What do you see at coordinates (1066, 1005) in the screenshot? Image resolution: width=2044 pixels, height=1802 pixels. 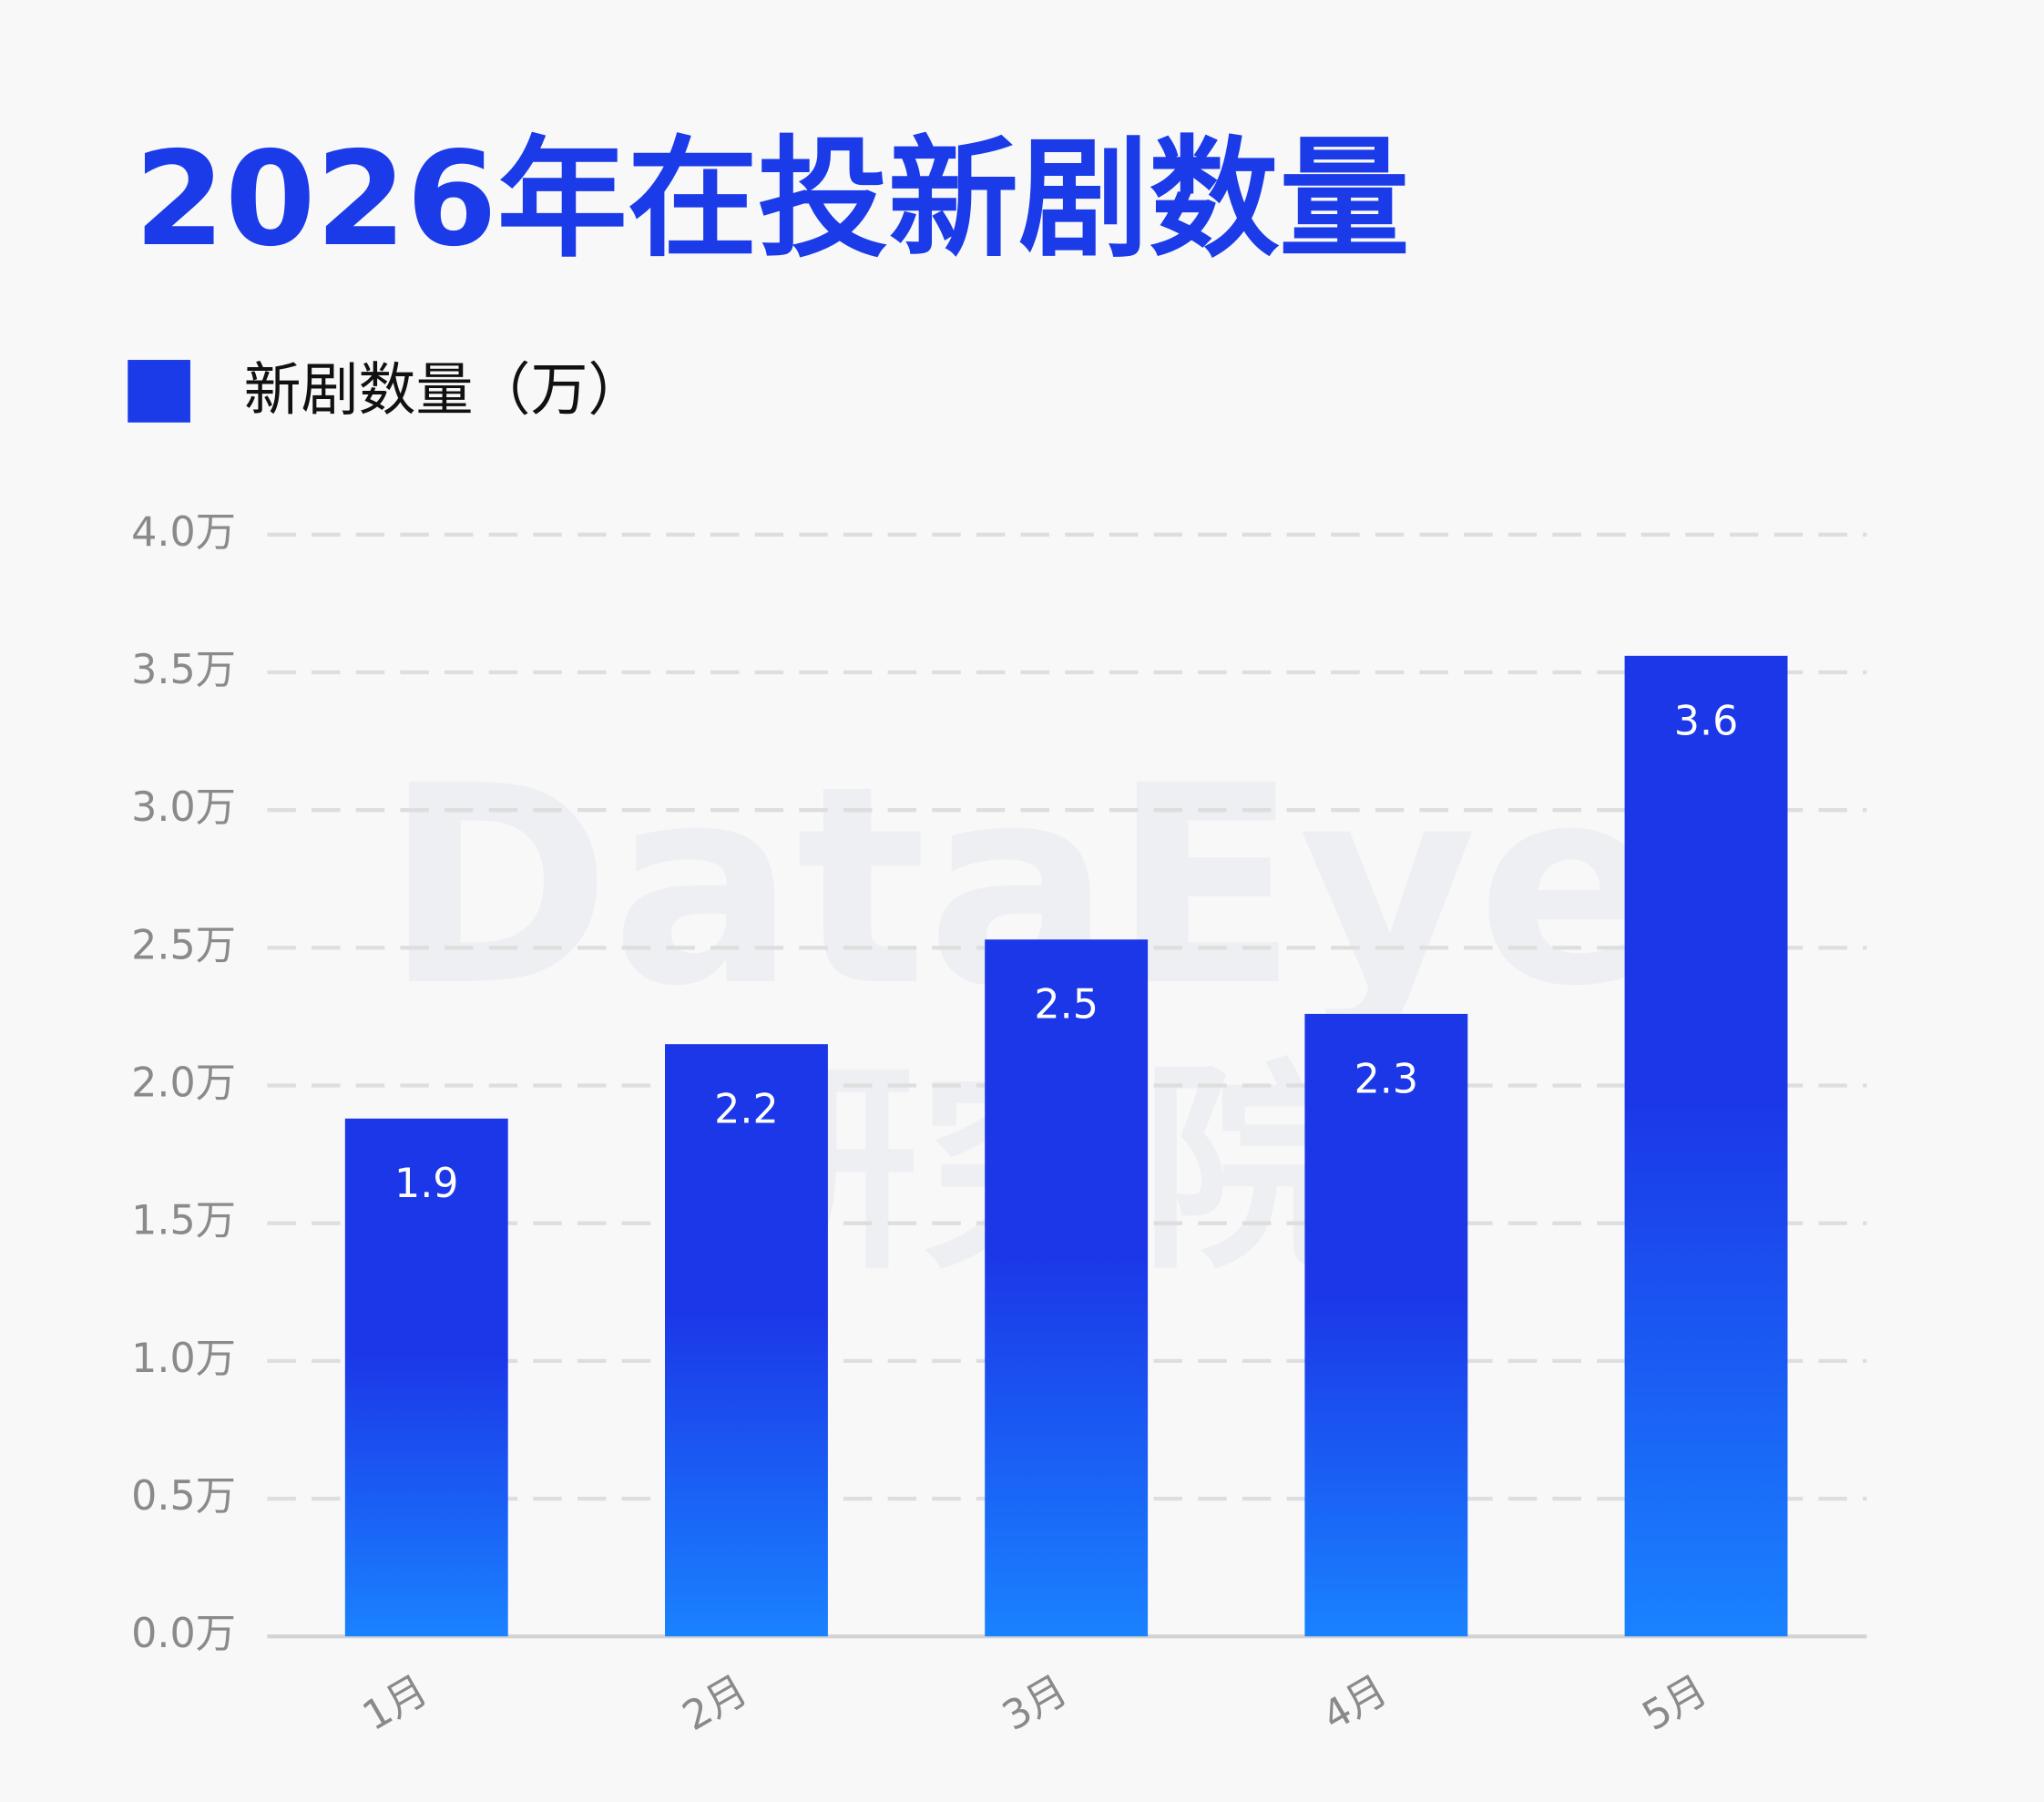 I see `value-label: 2.5` at bounding box center [1066, 1005].